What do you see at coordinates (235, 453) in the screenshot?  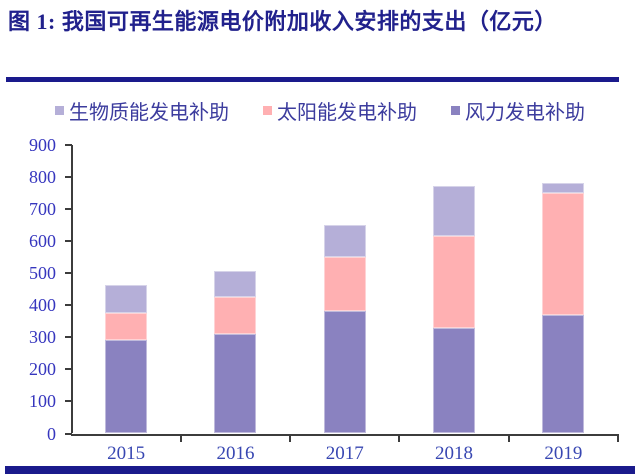 I see `x-axis-category-label: 2016` at bounding box center [235, 453].